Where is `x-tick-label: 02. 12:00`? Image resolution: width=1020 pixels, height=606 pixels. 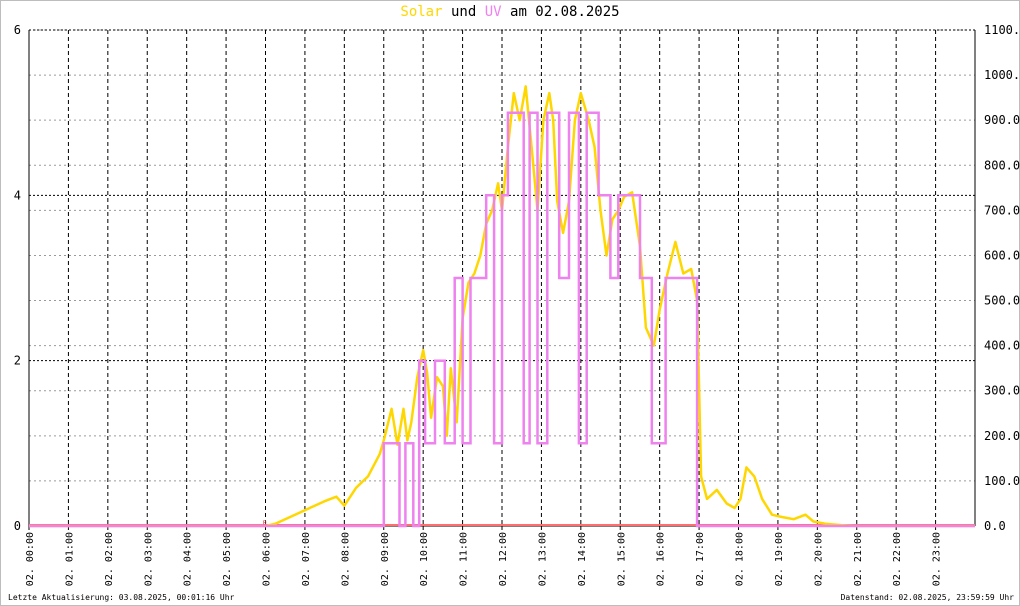
x-tick-label: 02. 12:00 is located at coordinates (503, 559).